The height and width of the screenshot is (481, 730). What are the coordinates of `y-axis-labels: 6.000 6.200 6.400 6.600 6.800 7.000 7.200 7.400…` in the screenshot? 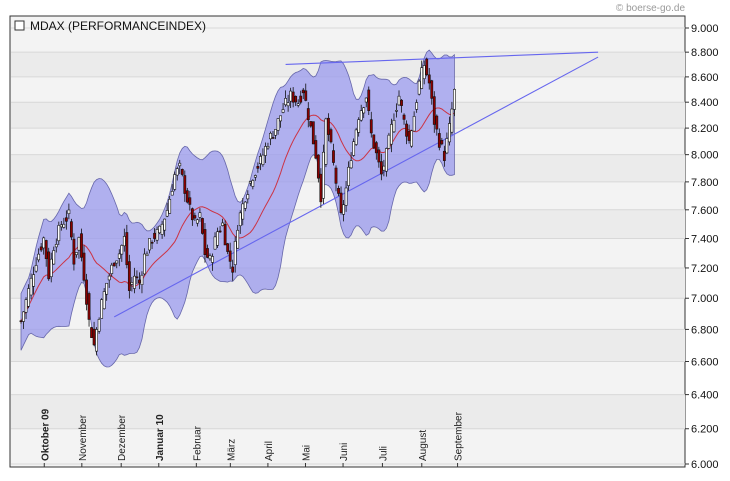 It's located at (702, 247).